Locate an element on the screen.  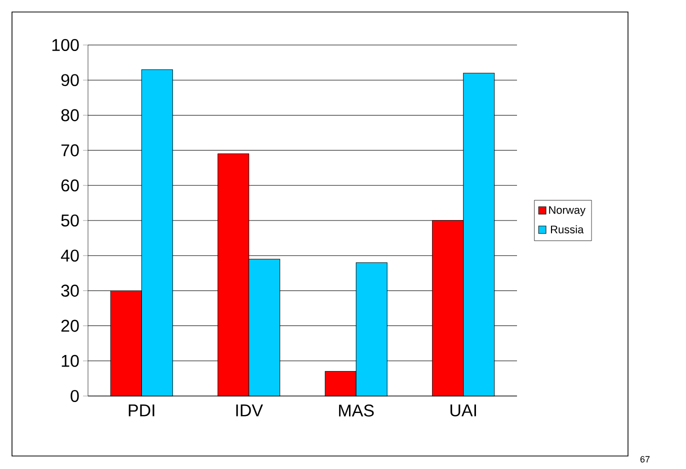
y-tick-label: 50 is located at coordinates (70, 220).